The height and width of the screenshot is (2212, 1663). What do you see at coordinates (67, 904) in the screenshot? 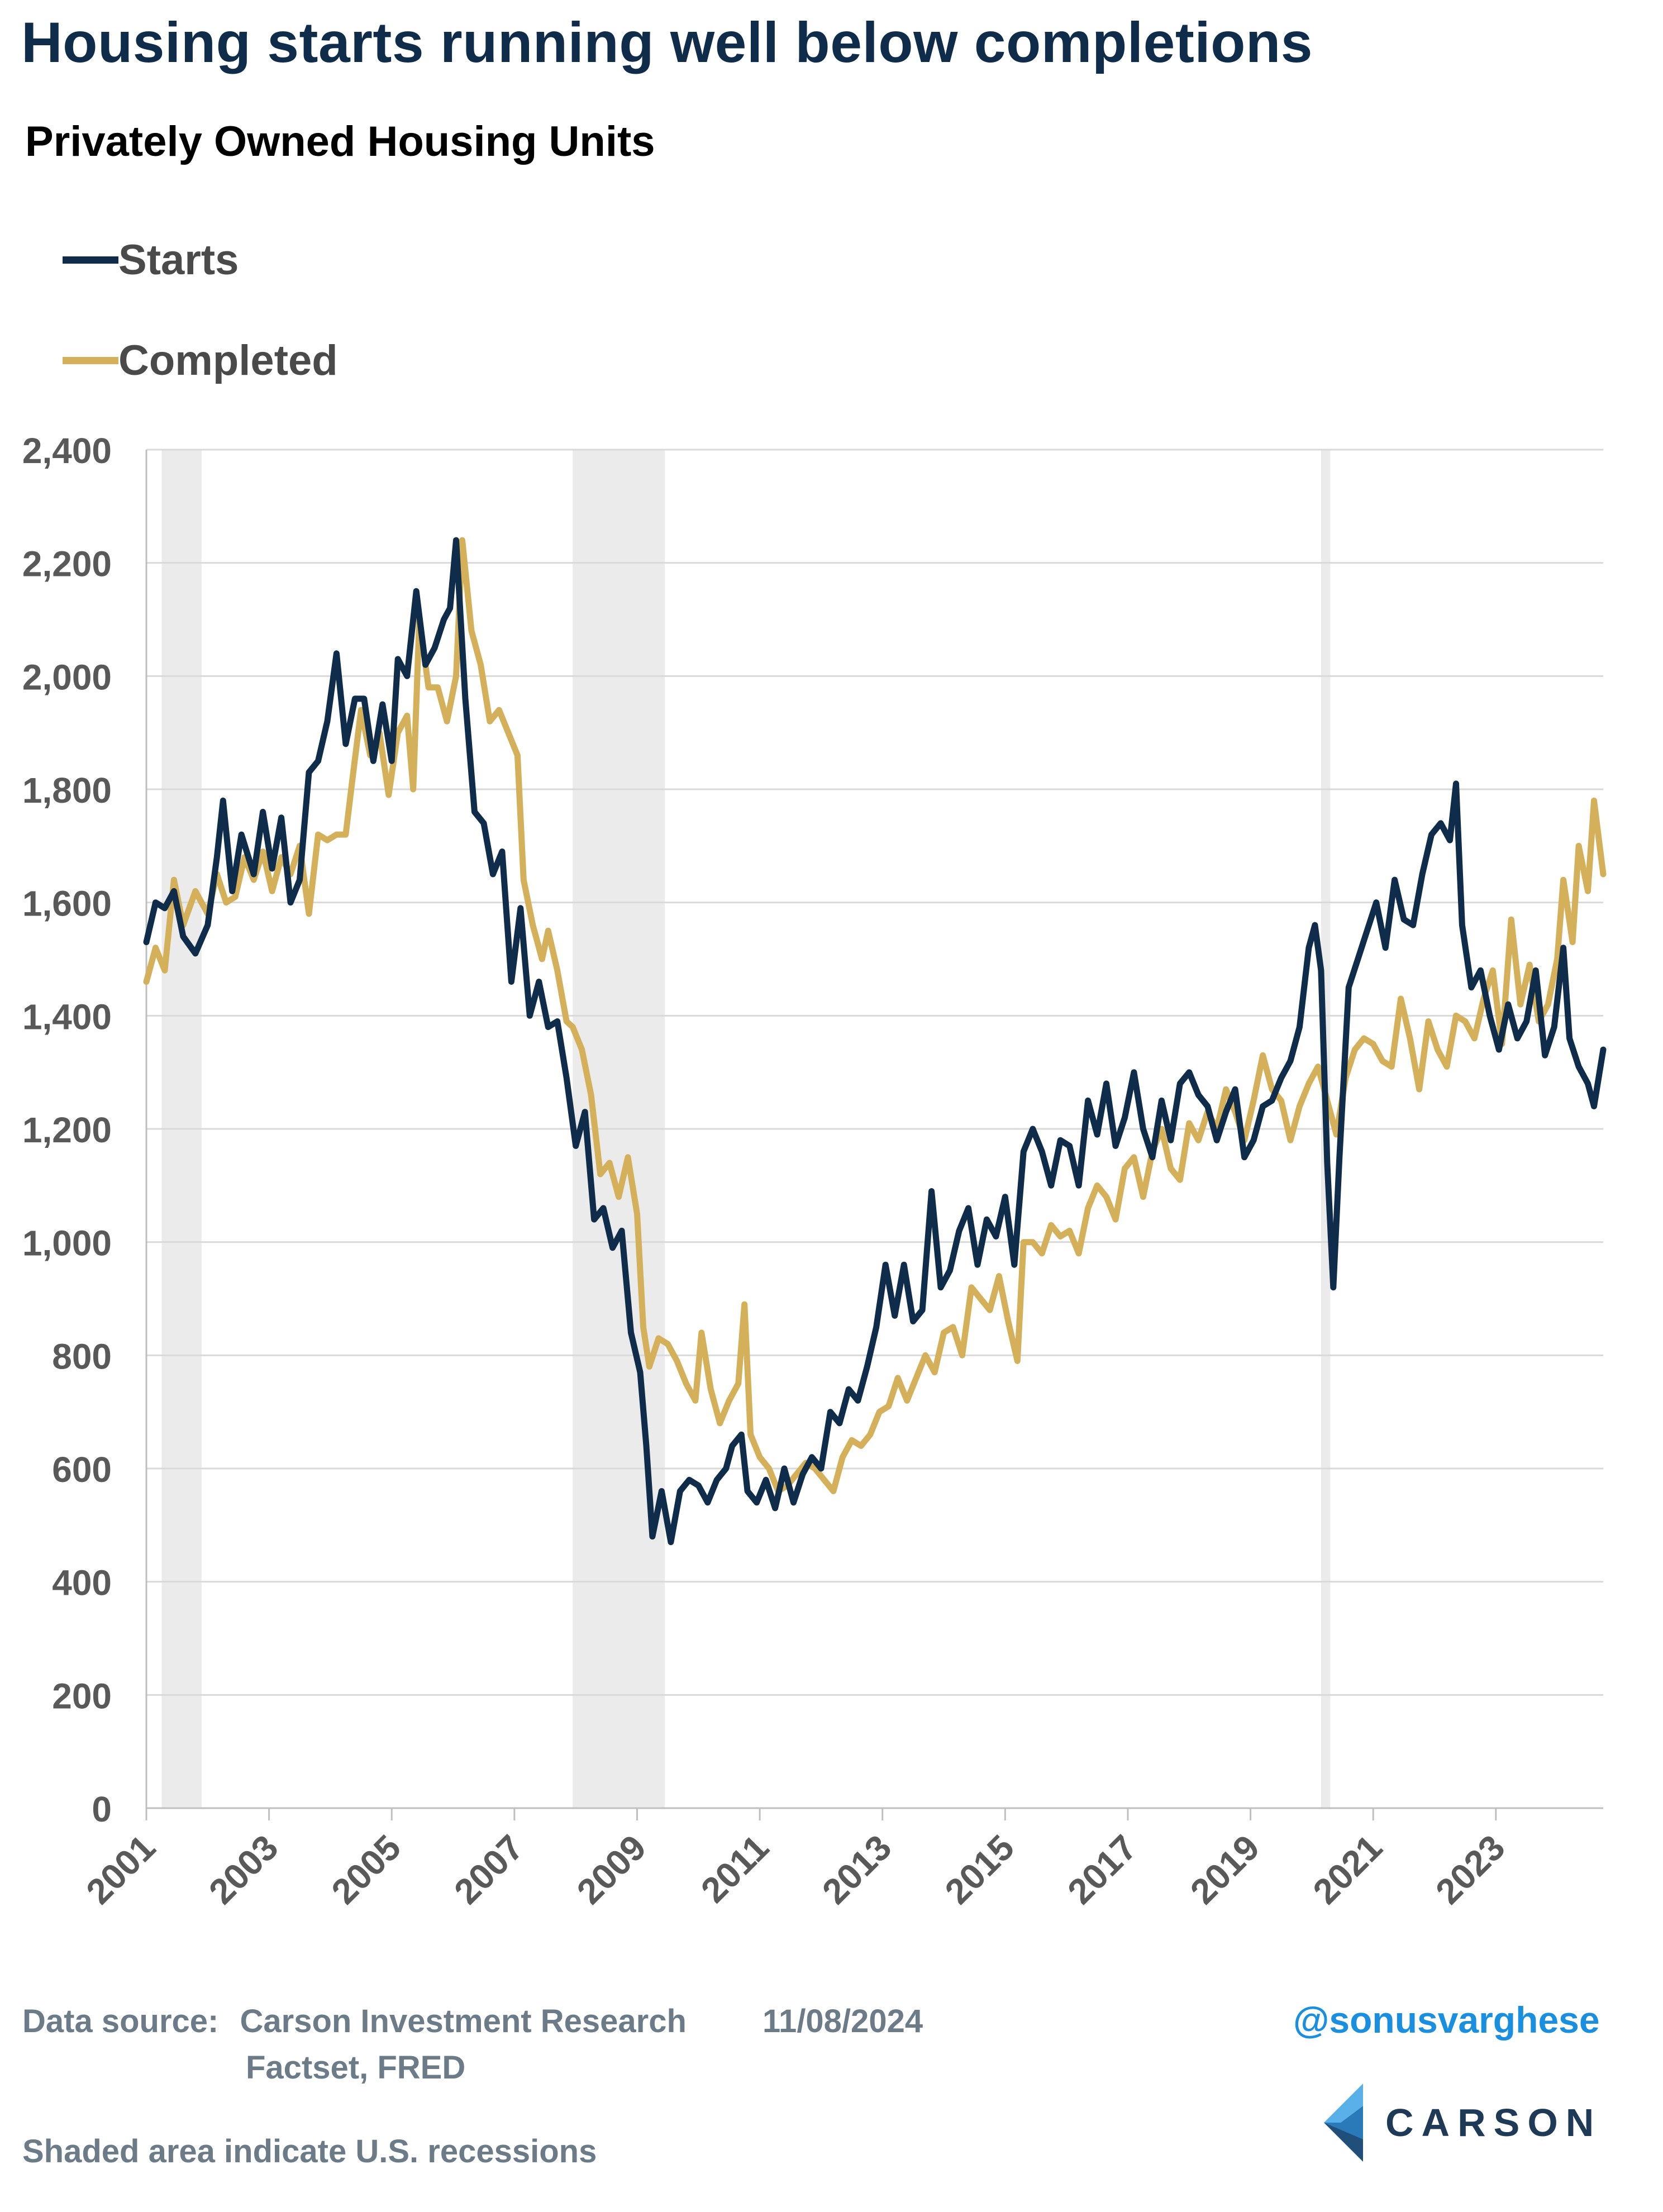
I see `y-tick-label: 1,600` at bounding box center [67, 904].